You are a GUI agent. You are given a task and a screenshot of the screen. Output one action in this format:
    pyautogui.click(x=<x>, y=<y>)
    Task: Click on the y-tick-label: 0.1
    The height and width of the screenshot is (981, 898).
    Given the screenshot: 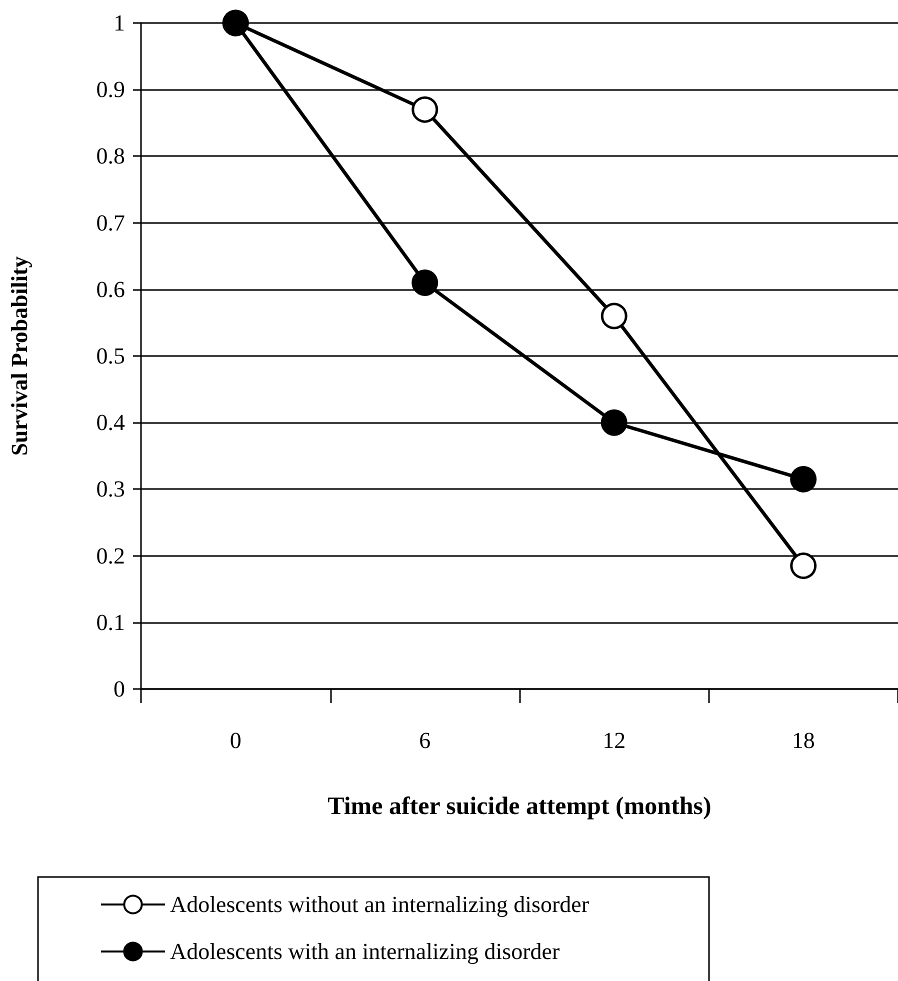 What is the action you would take?
    pyautogui.click(x=110, y=622)
    